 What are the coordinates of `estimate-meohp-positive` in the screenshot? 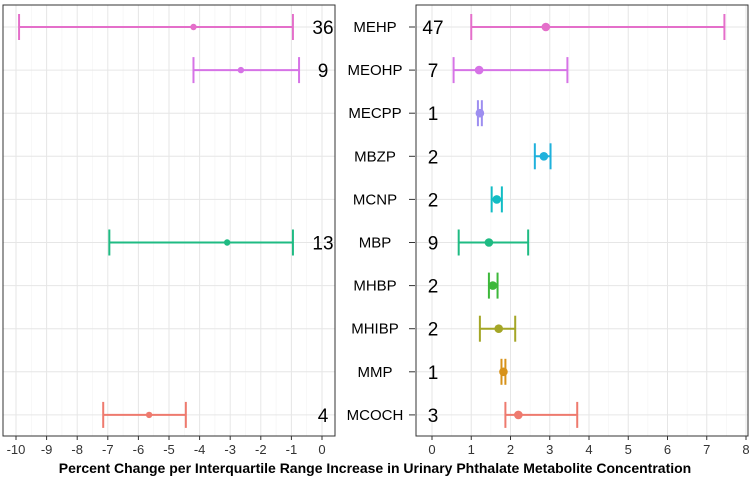 It's located at (510, 70).